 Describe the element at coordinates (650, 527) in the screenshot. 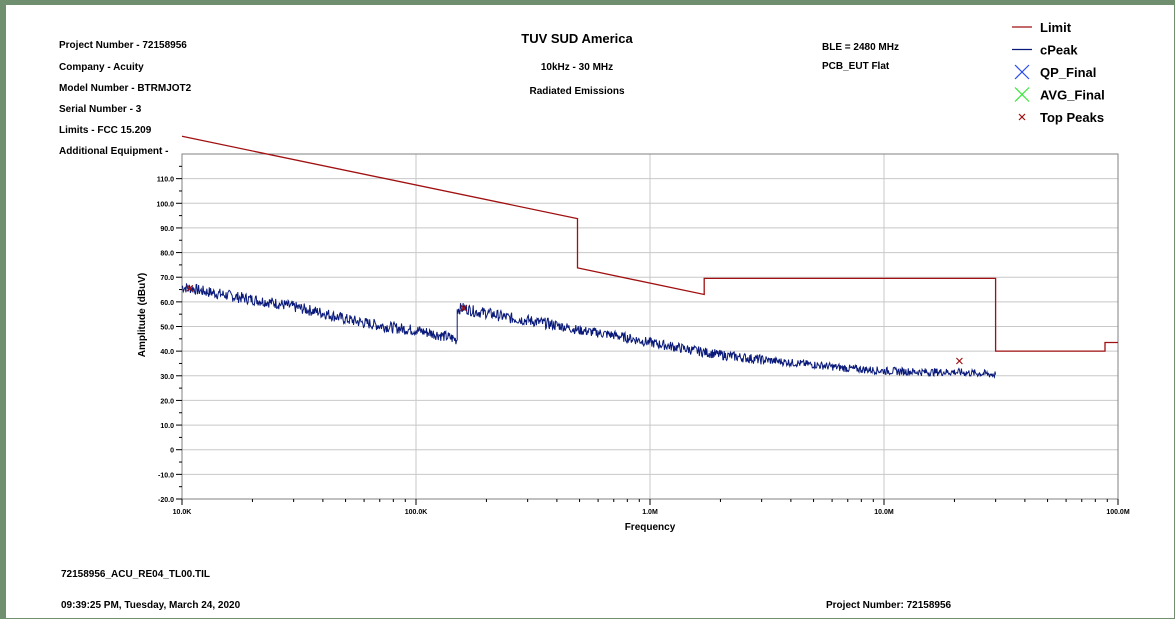

I see `x-axis-label: Frequency` at that location.